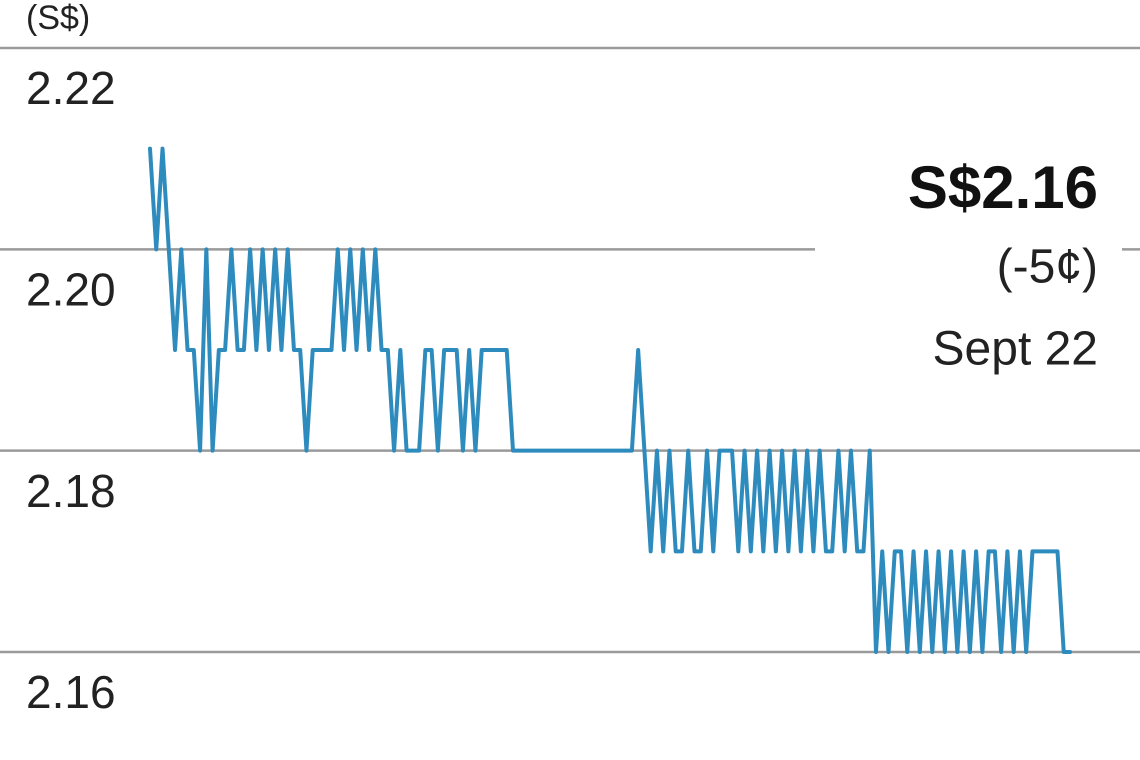  Describe the element at coordinates (968, 265) in the screenshot. I see `annotation-background` at that location.